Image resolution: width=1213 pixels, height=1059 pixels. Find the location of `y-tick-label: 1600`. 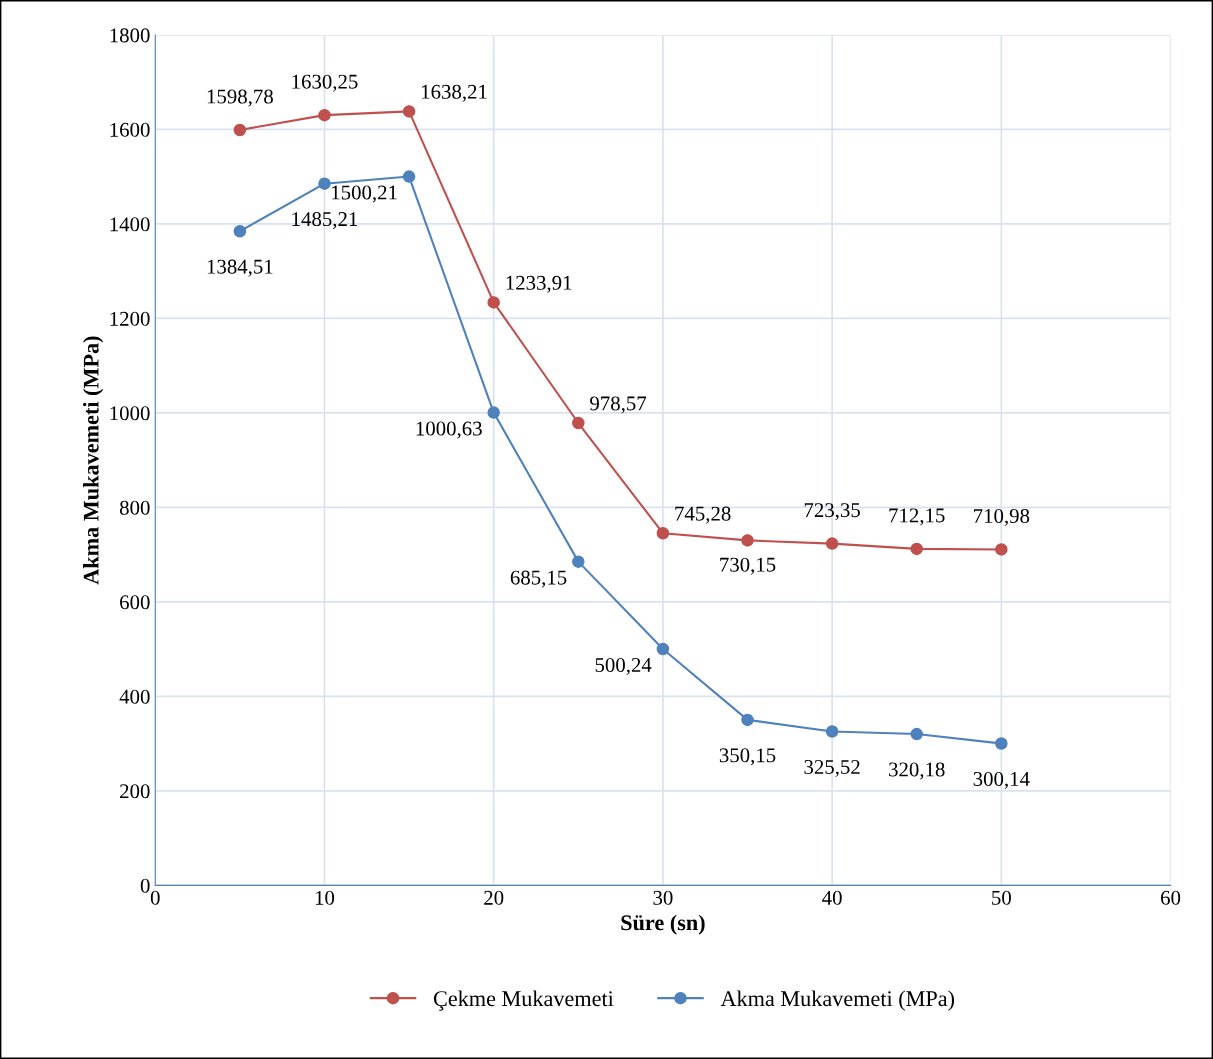

y-tick-label: 1600 is located at coordinates (130, 129).